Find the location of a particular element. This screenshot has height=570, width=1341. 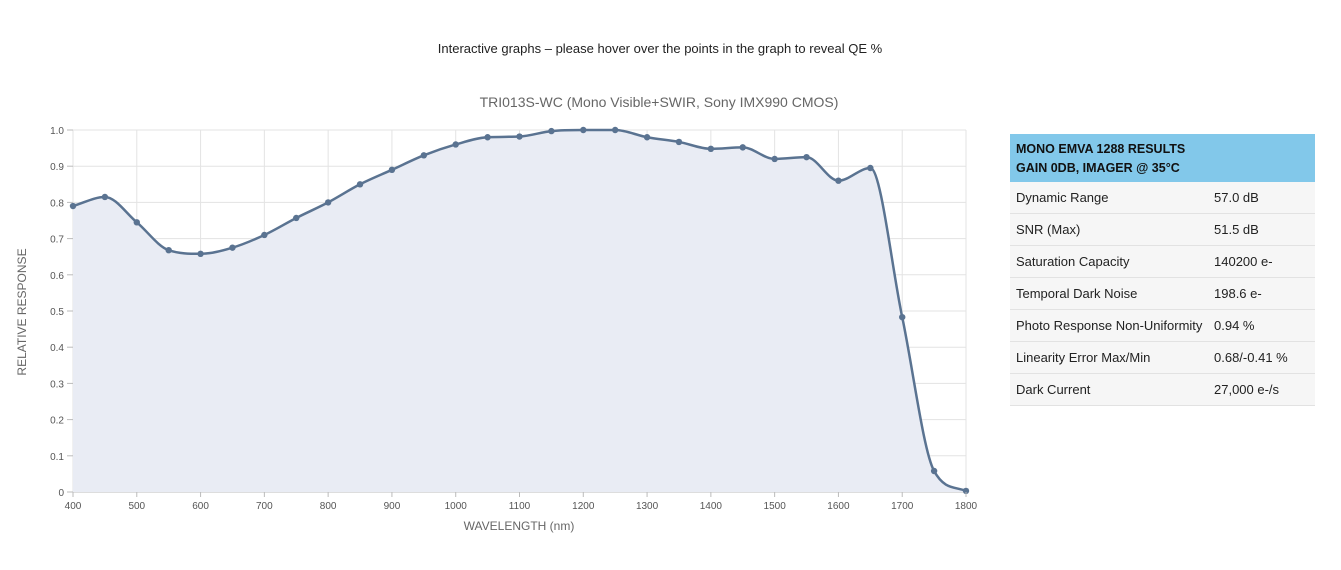

row-value: 57.0 dB is located at coordinates (1236, 197).